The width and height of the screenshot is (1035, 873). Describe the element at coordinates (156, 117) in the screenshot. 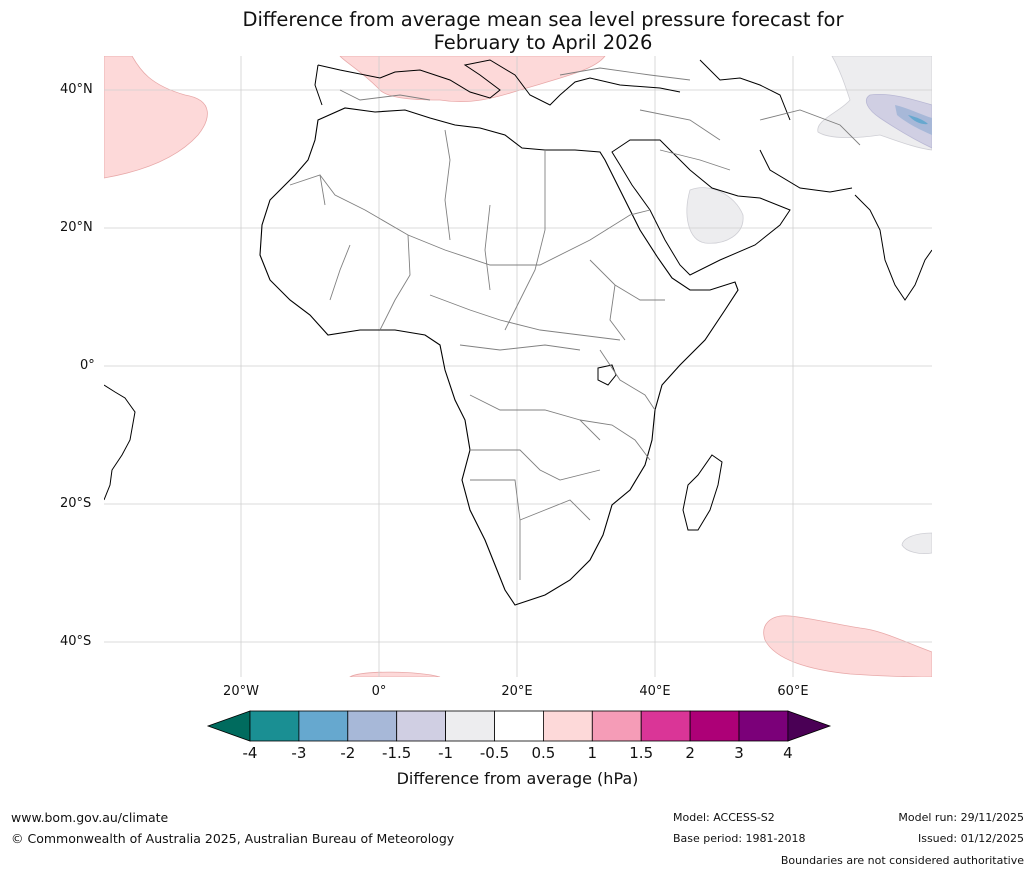

I see `anomaly-positive-north-atlantic` at that location.